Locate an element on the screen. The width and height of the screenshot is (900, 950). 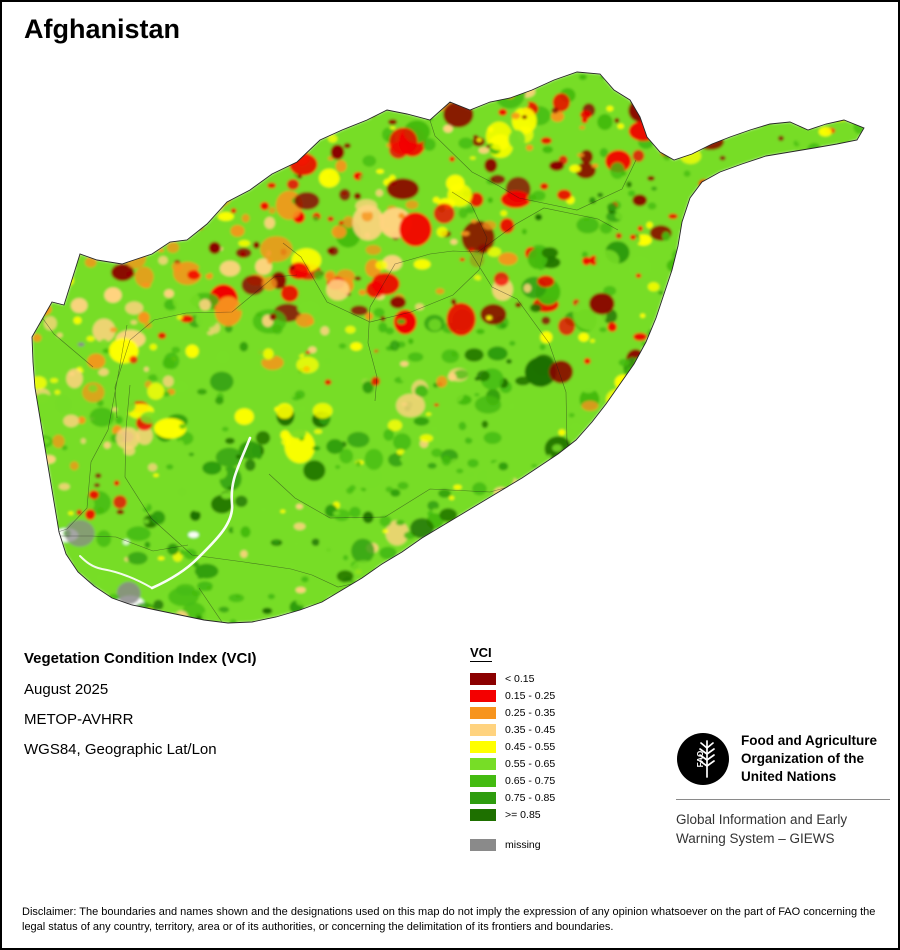
legend-label: 0.75 - 0.85 is located at coordinates (530, 797).